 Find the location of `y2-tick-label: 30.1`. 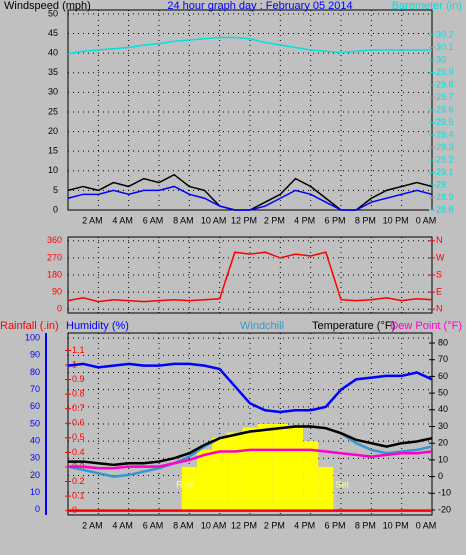

y2-tick-label: 30.1 is located at coordinates (445, 47).